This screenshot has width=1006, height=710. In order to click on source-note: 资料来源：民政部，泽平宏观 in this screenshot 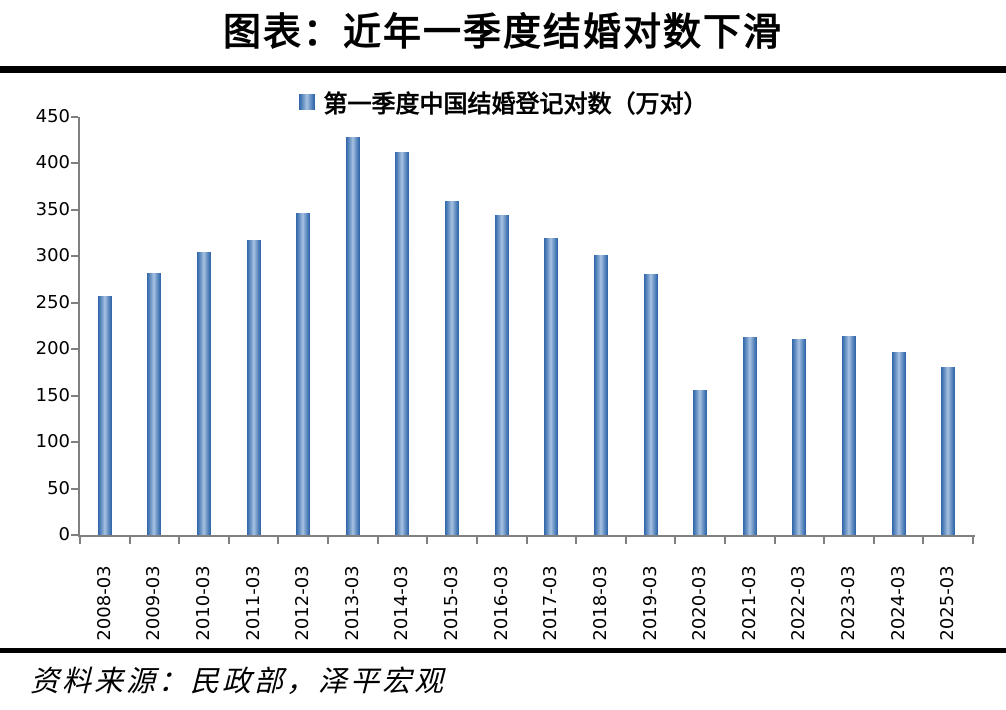, I will do `click(238, 681)`.